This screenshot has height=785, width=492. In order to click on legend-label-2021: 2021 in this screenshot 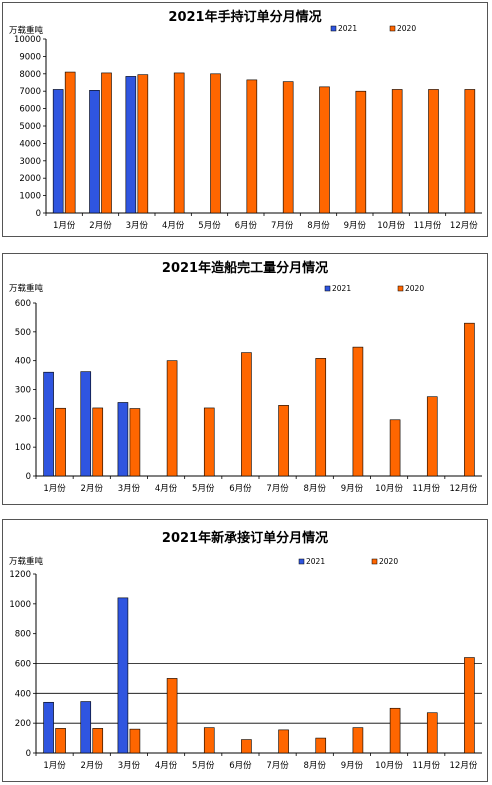, I will do `click(347, 28)`.